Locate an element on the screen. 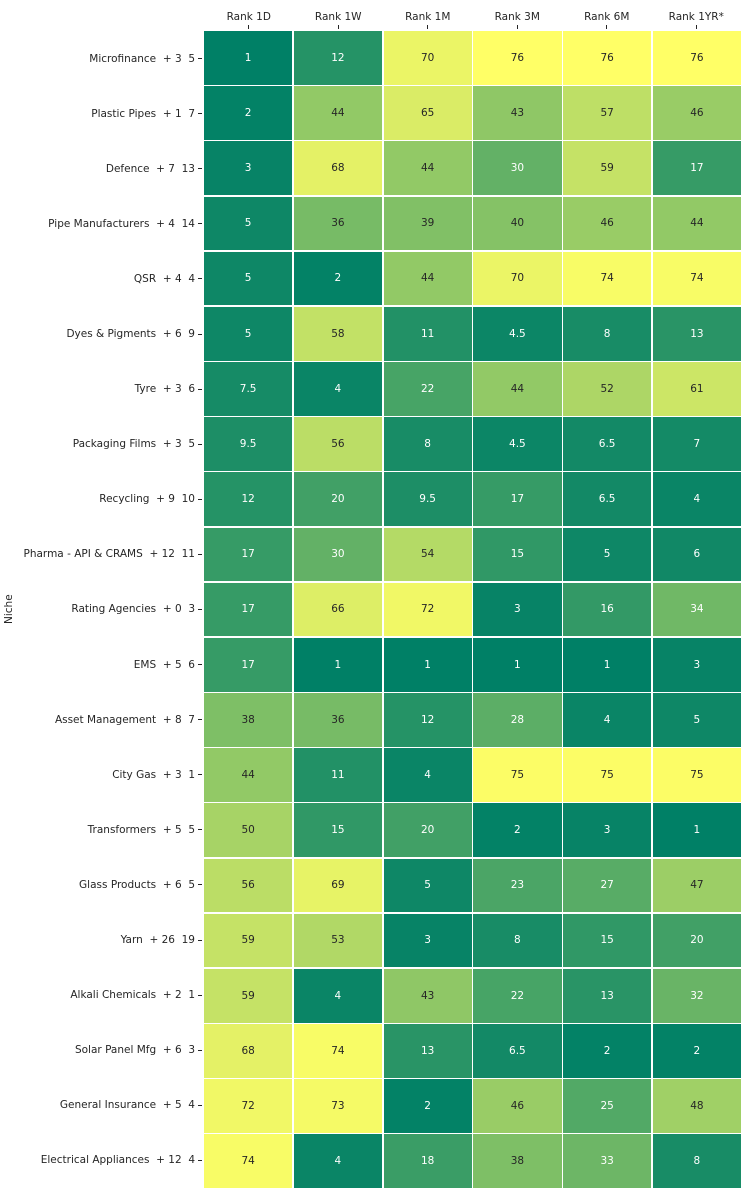 This screenshot has height=1200, width=750. column-header: Rank 1M is located at coordinates (428, 15).